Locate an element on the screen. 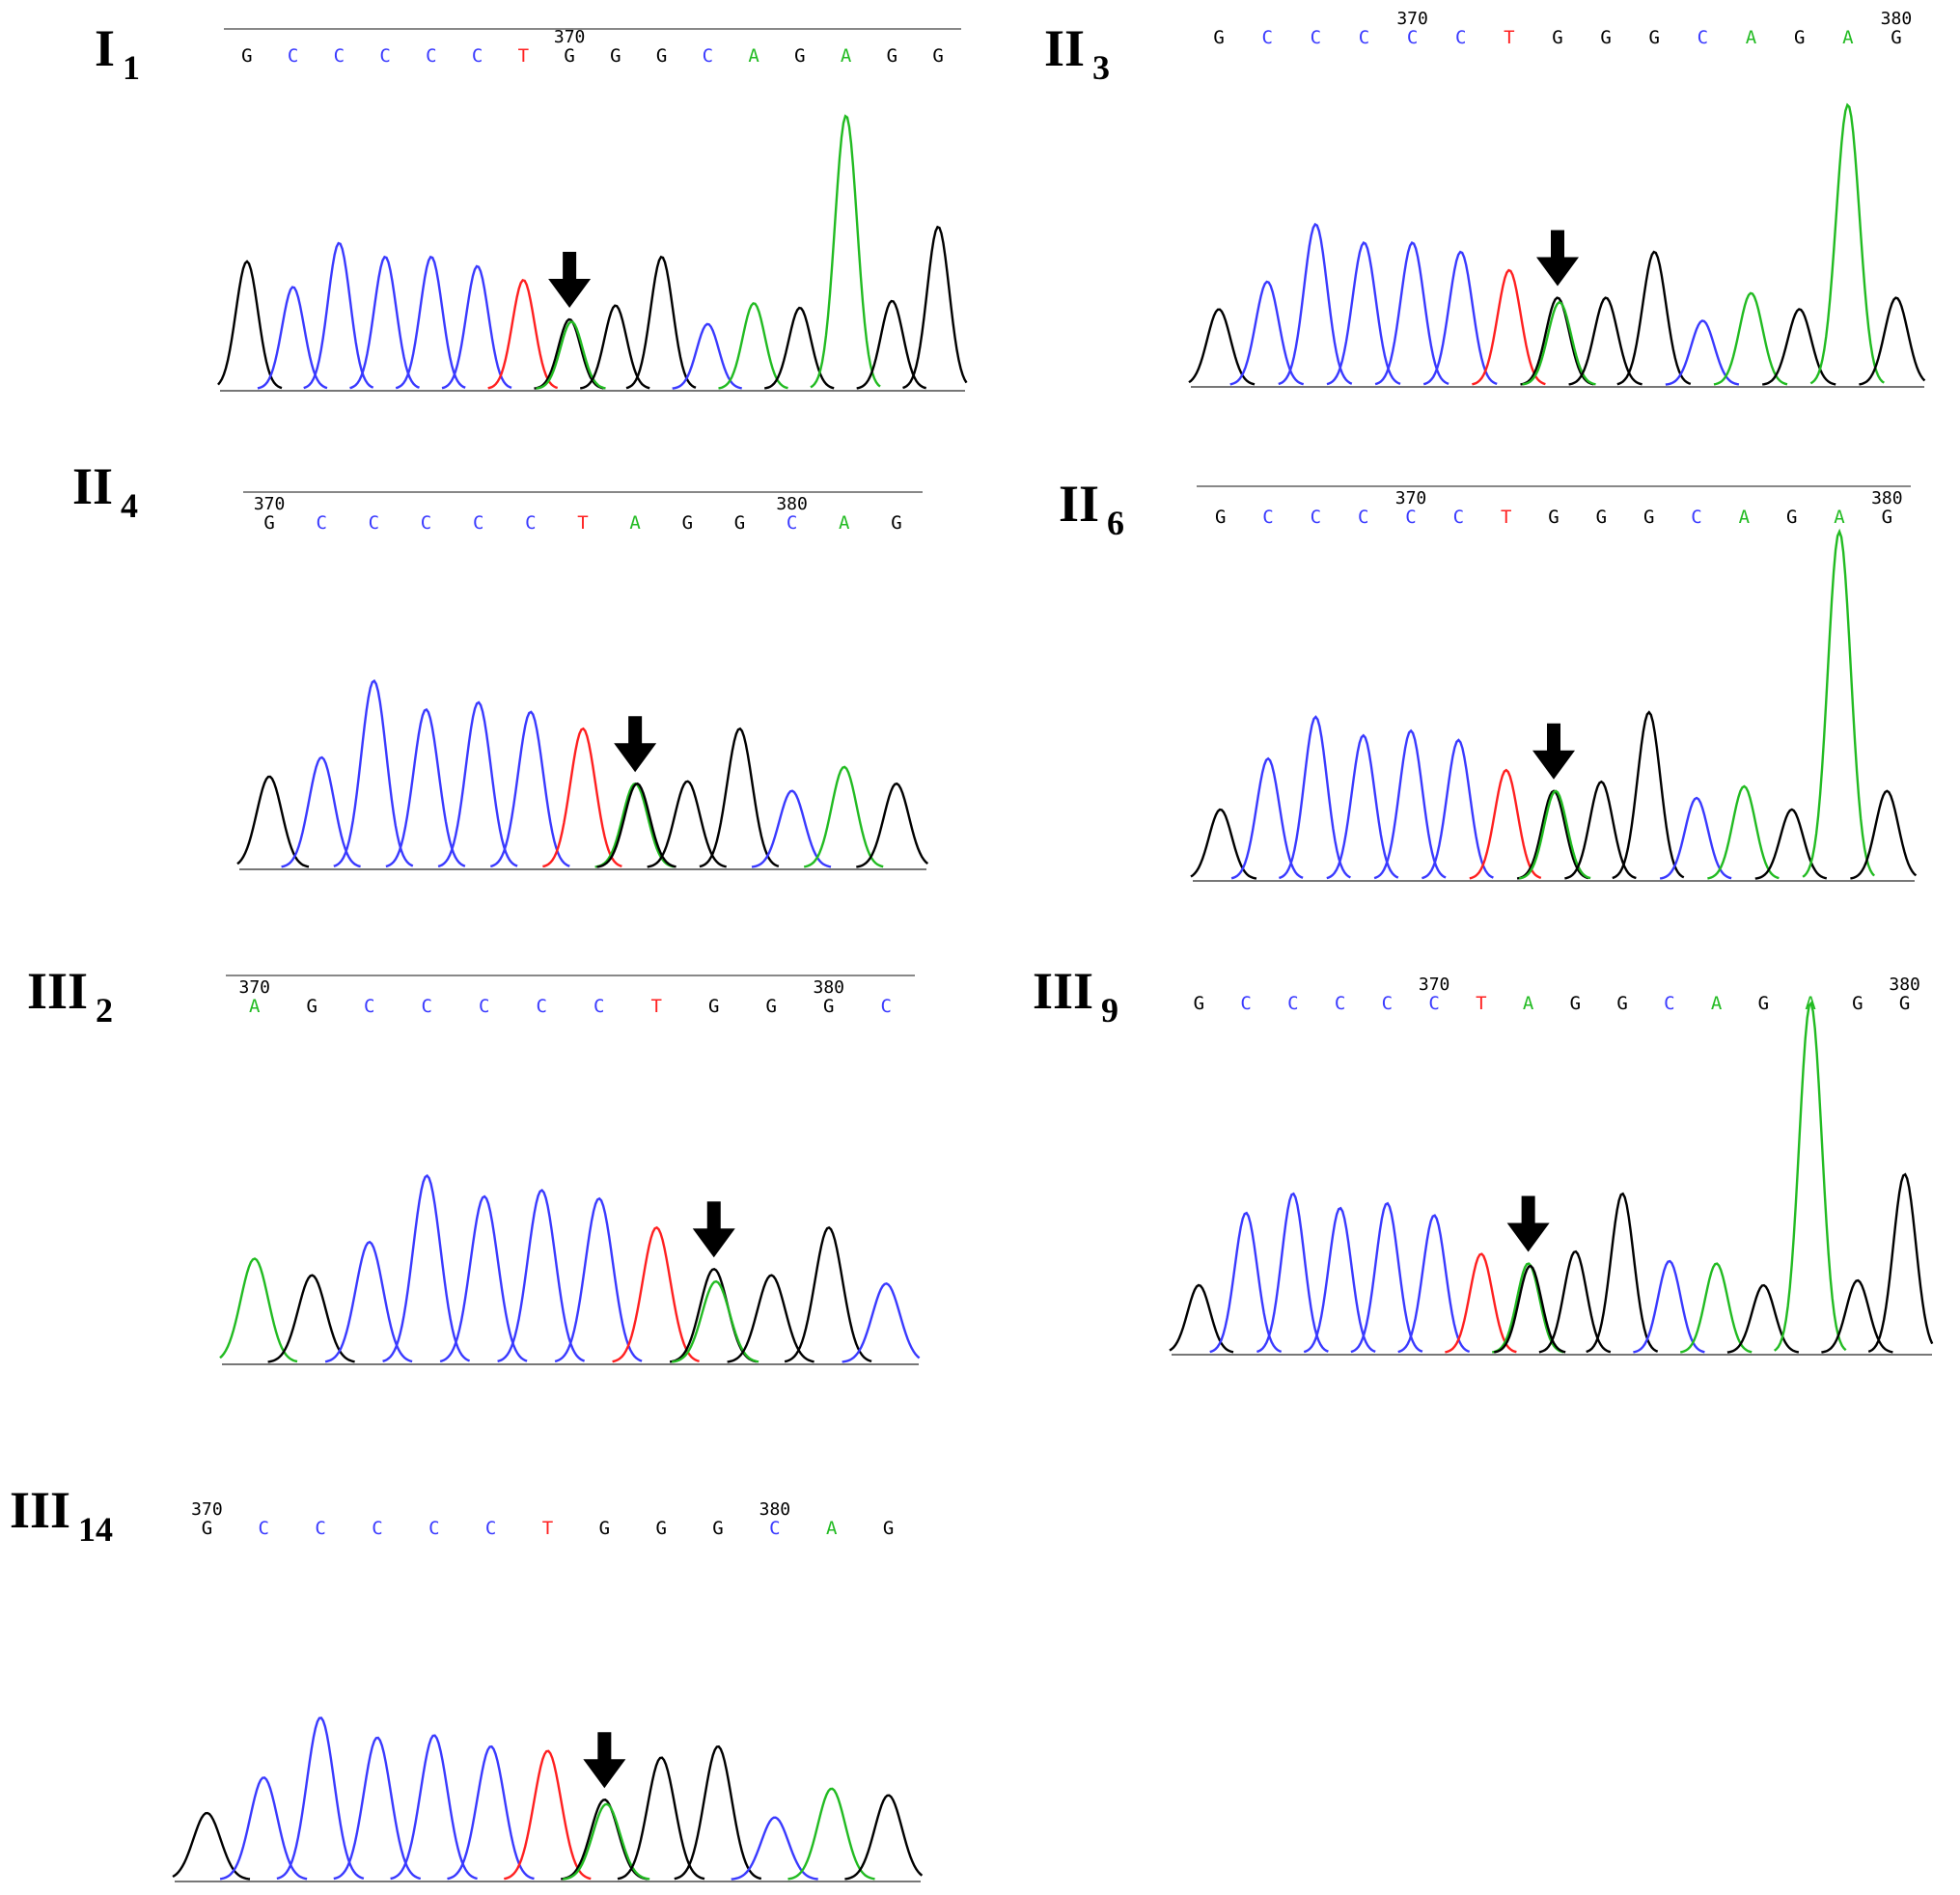 The height and width of the screenshot is (1895, 1960). panel-II-3: II 3 G C C C C C T G G G C A G A G 370 380 is located at coordinates (1485, 199).